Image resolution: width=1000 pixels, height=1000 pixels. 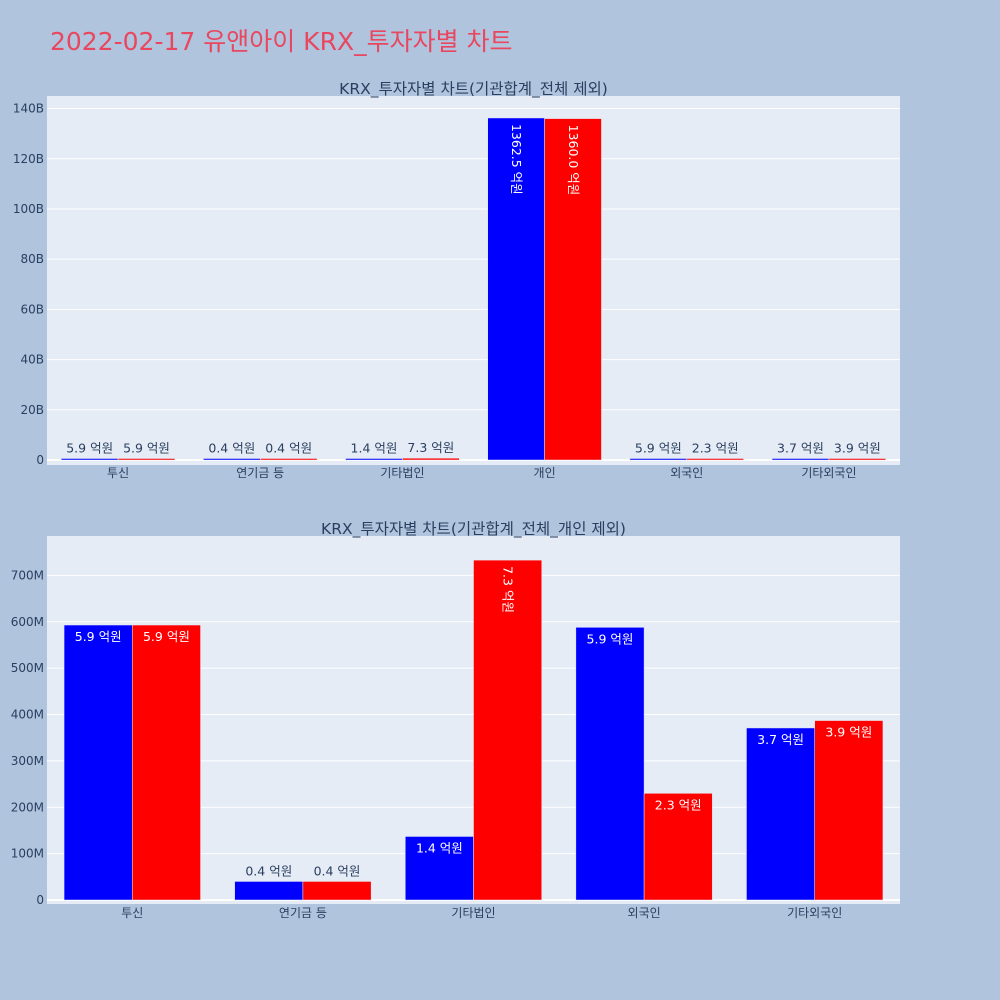 I want to click on y-tick-label: 40B, so click(x=32, y=360).